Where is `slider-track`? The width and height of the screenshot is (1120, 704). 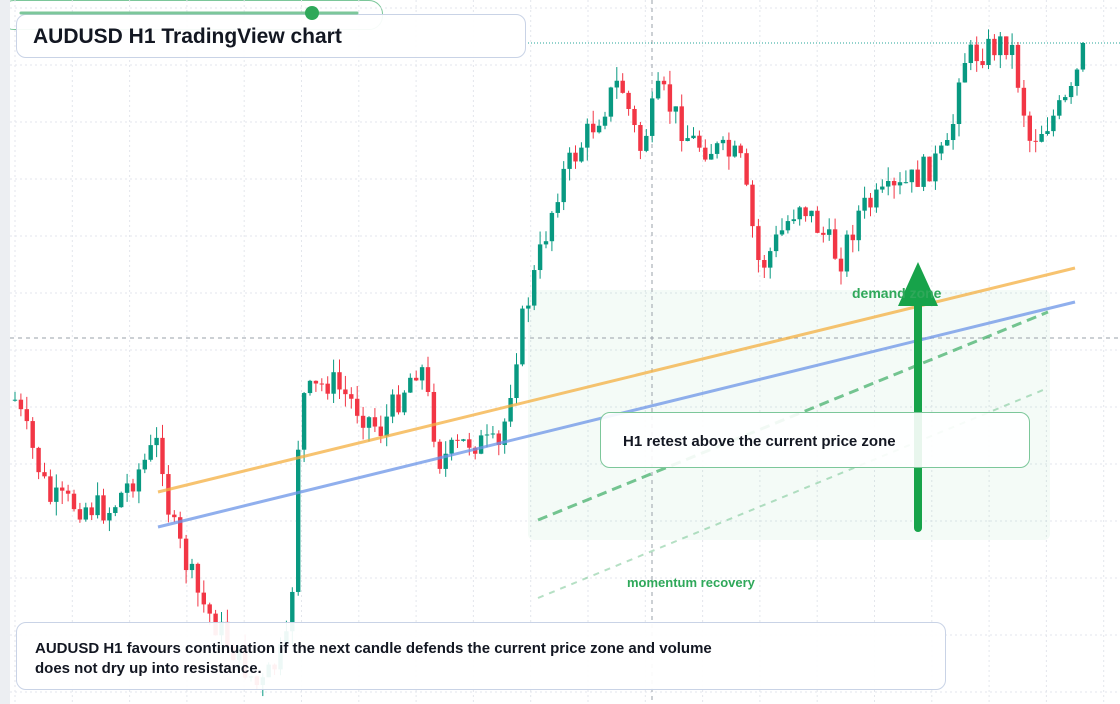 slider-track is located at coordinates (189, 13).